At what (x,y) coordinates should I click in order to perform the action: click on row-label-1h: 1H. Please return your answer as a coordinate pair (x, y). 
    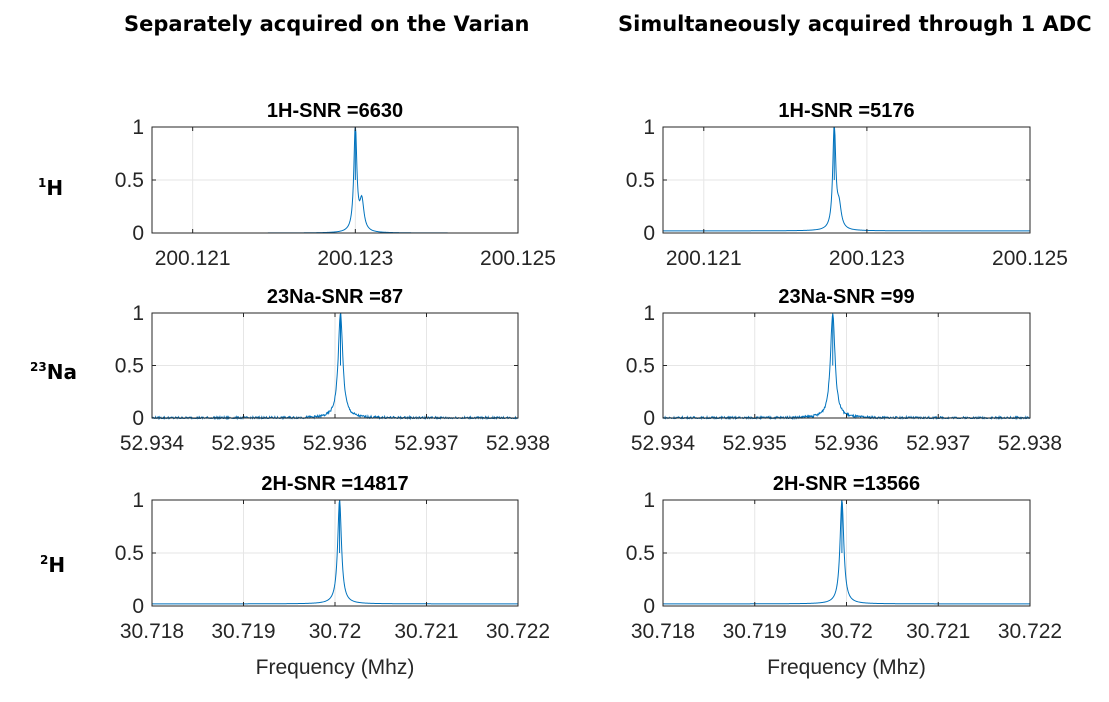
    Looking at the image, I should click on (50, 188).